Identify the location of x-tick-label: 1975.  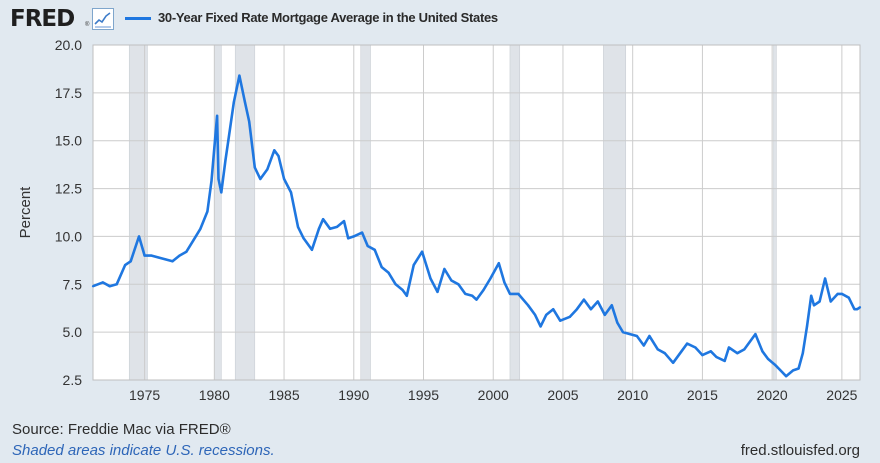
(144, 395).